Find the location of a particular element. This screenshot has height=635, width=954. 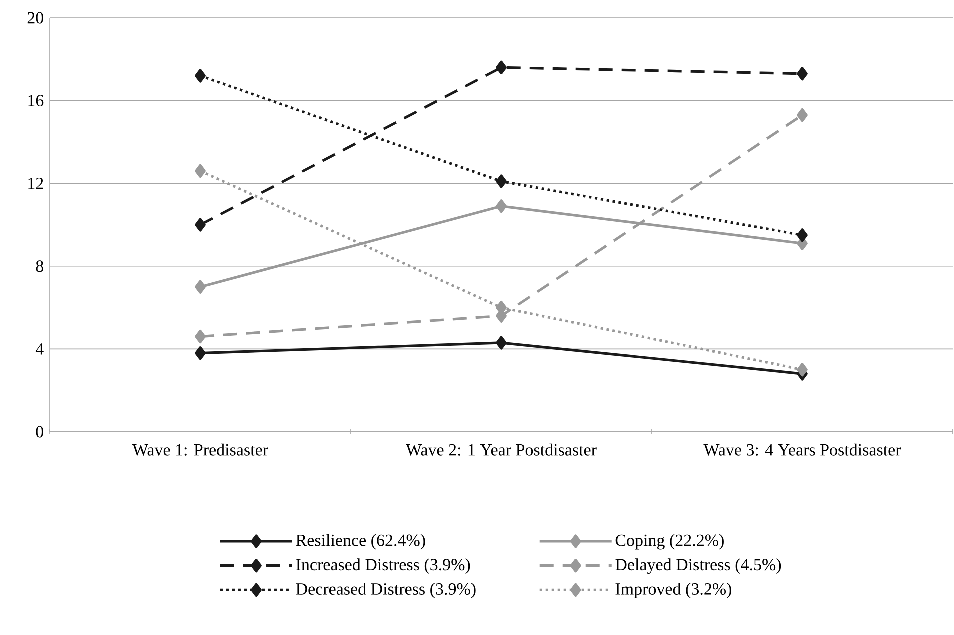

legend-label: Delayed Distress (4.5%) is located at coordinates (699, 566).